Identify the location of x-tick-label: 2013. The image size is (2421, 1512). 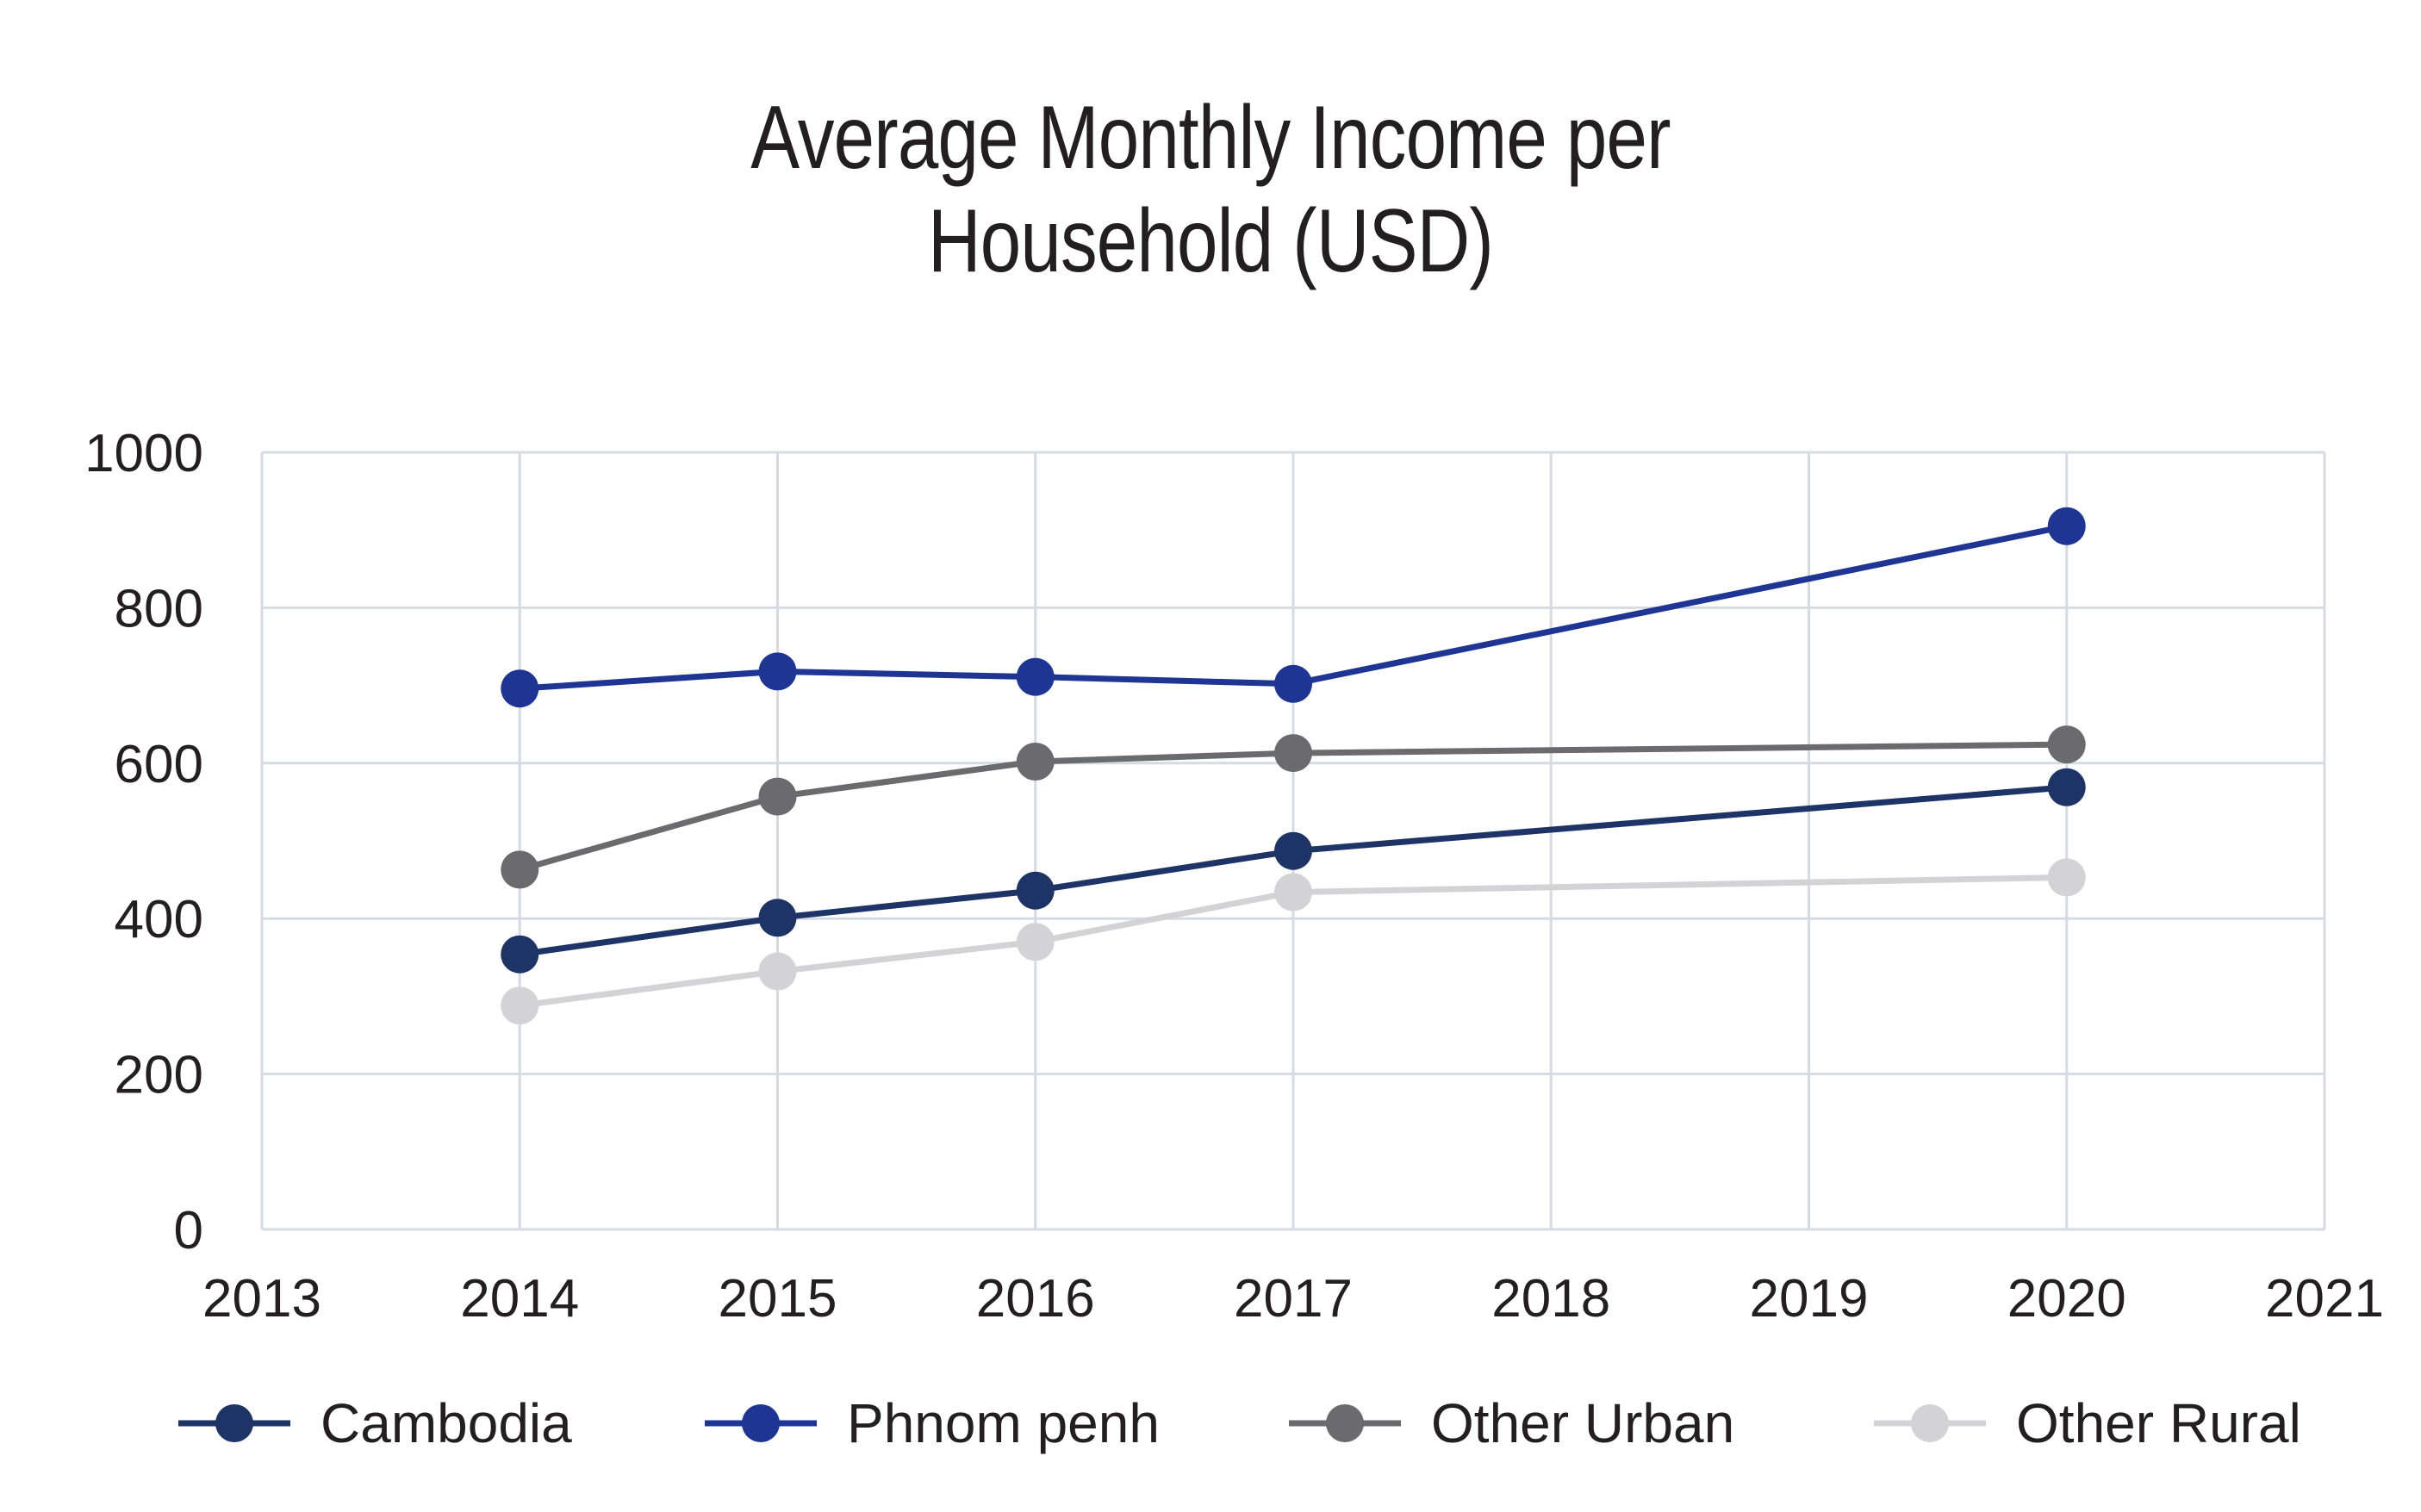
(261, 1299).